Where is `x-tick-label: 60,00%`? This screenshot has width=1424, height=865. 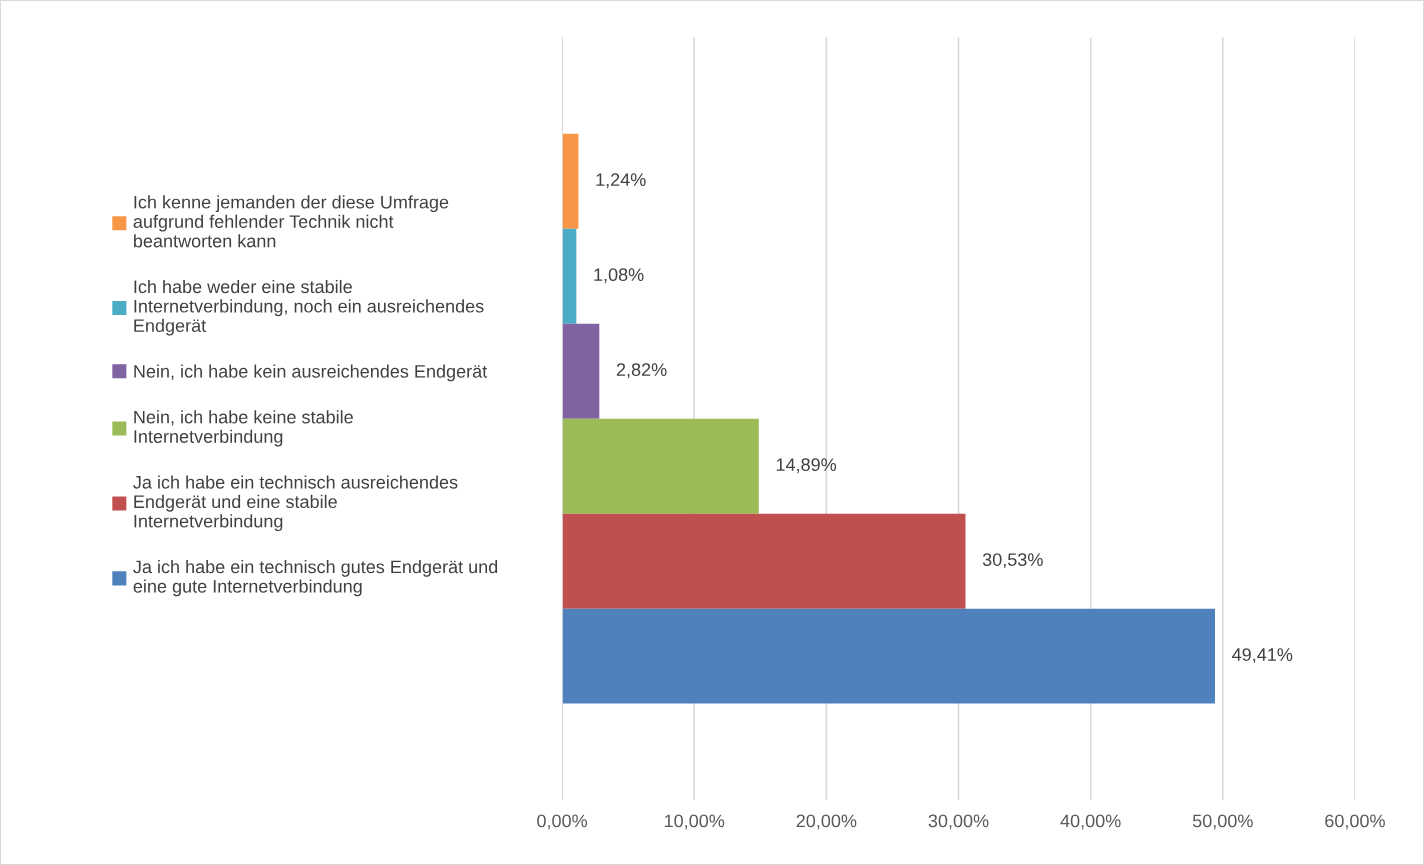
x-tick-label: 60,00% is located at coordinates (1355, 822).